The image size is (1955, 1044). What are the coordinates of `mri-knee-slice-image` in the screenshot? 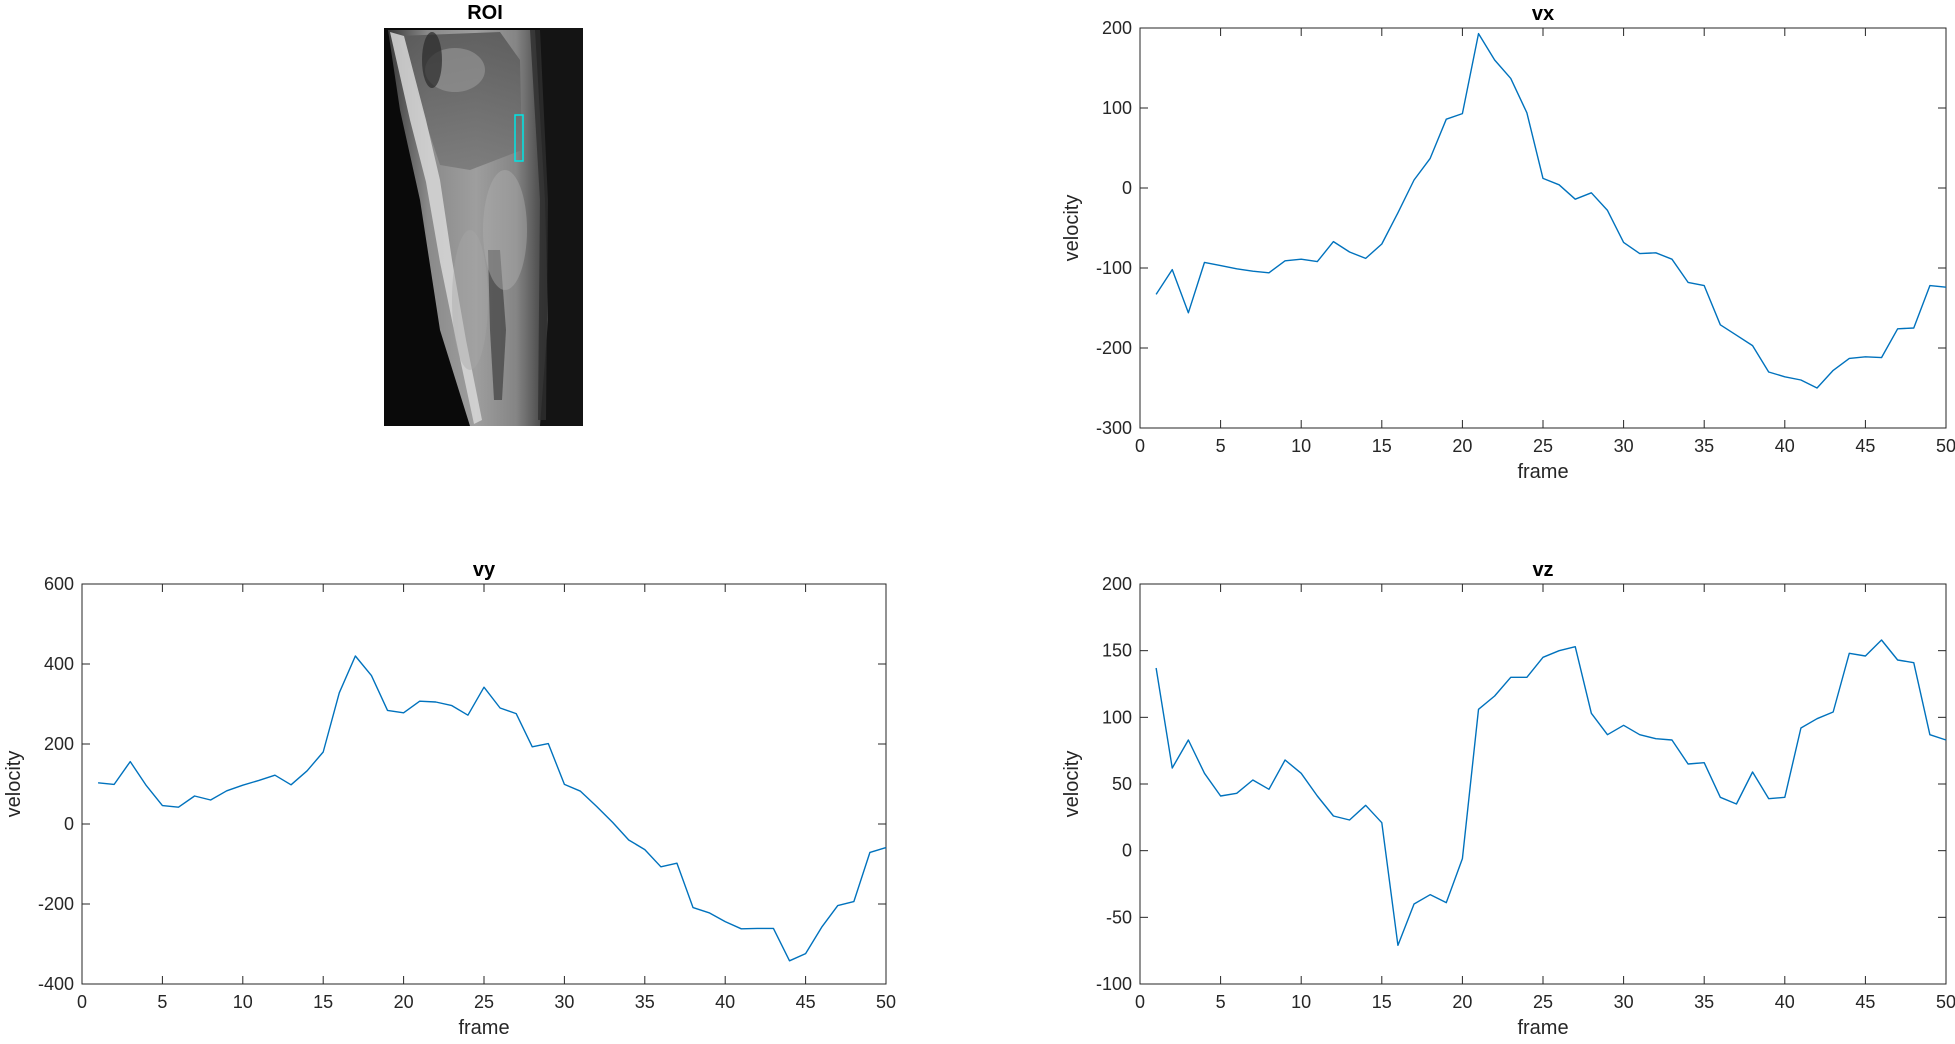 It's located at (483, 227).